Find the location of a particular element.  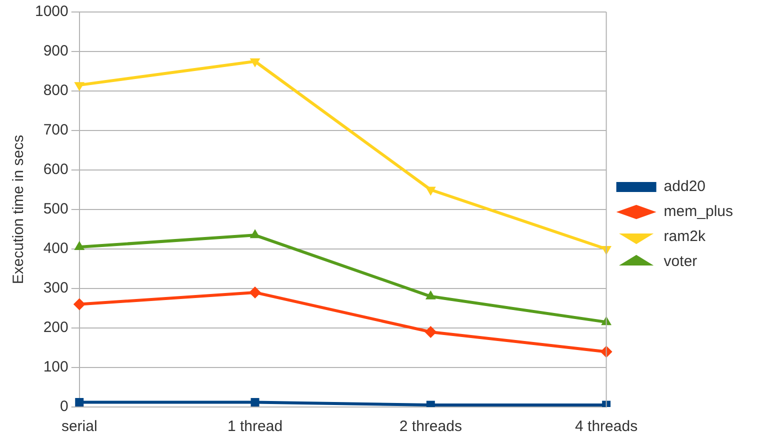

legend-label: mem_plus is located at coordinates (699, 211).